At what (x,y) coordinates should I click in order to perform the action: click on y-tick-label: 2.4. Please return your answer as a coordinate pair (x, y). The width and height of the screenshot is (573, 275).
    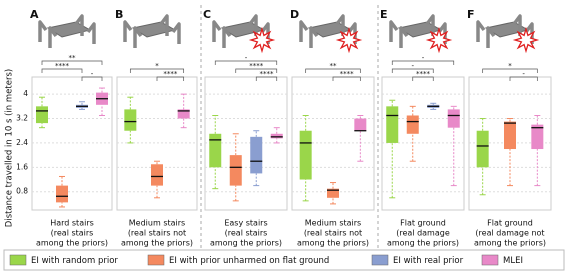
    Looking at the image, I should click on (22, 142).